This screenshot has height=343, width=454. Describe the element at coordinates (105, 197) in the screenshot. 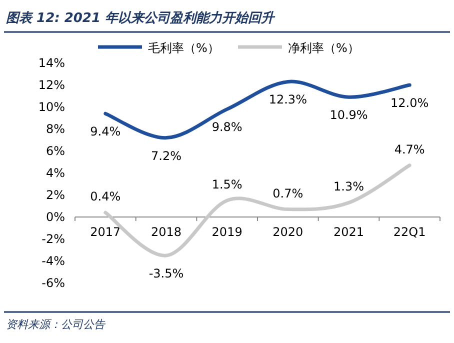

I see `data-label: 0.4%` at that location.